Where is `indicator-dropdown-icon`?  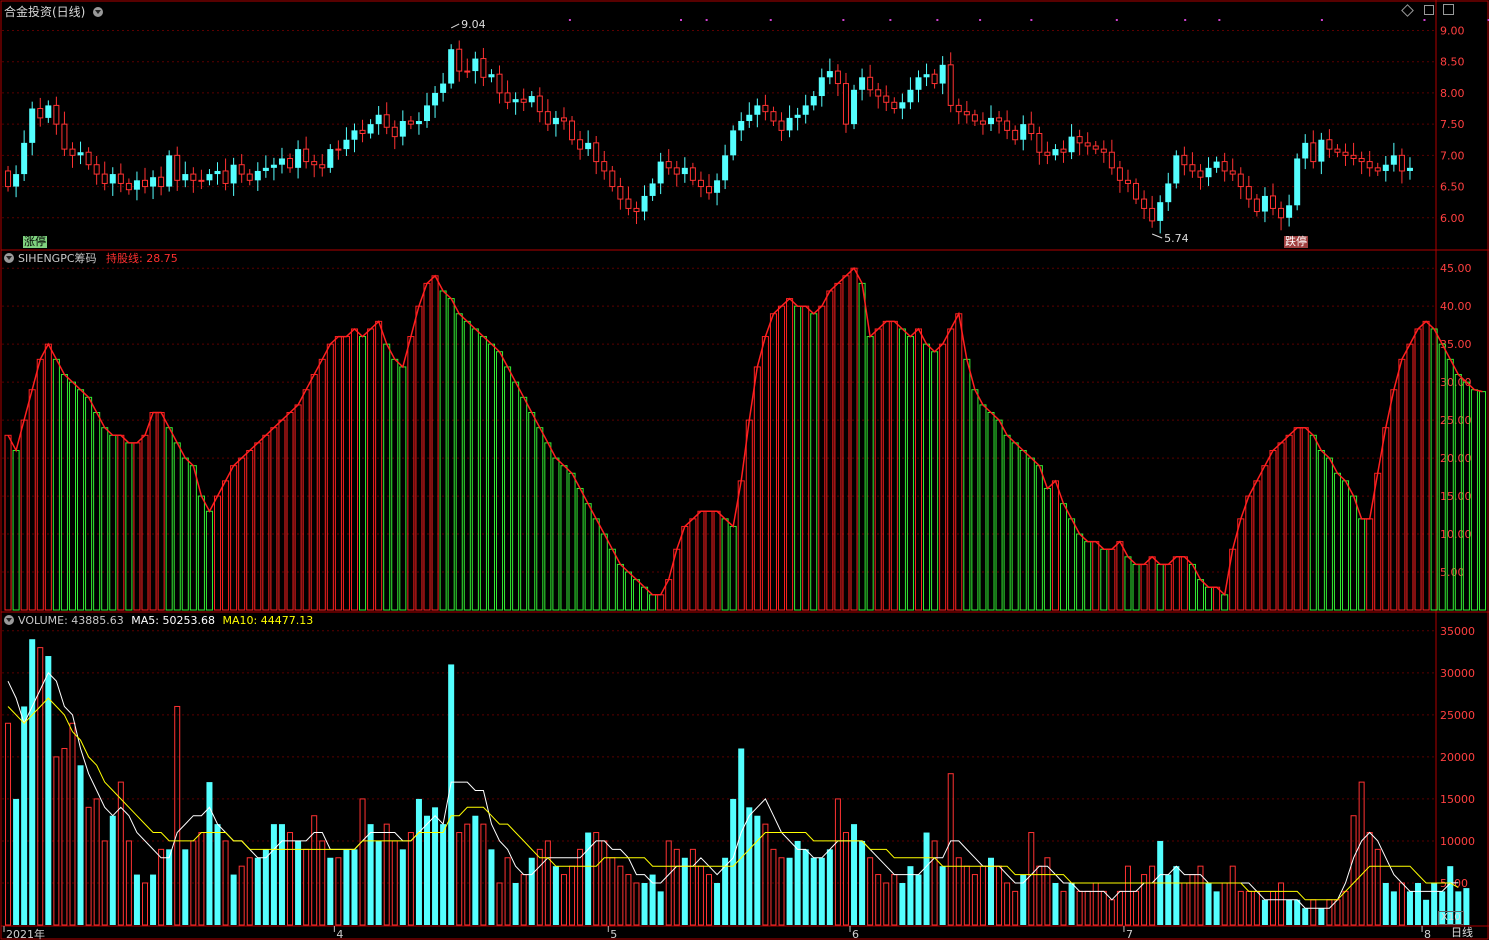 indicator-dropdown-icon is located at coordinates (9, 258).